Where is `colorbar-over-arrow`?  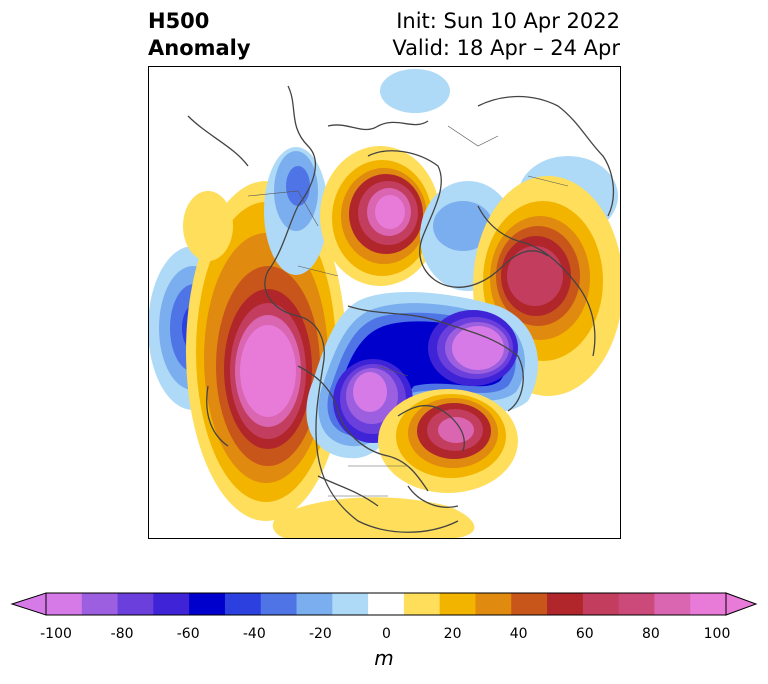 colorbar-over-arrow is located at coordinates (741, 604).